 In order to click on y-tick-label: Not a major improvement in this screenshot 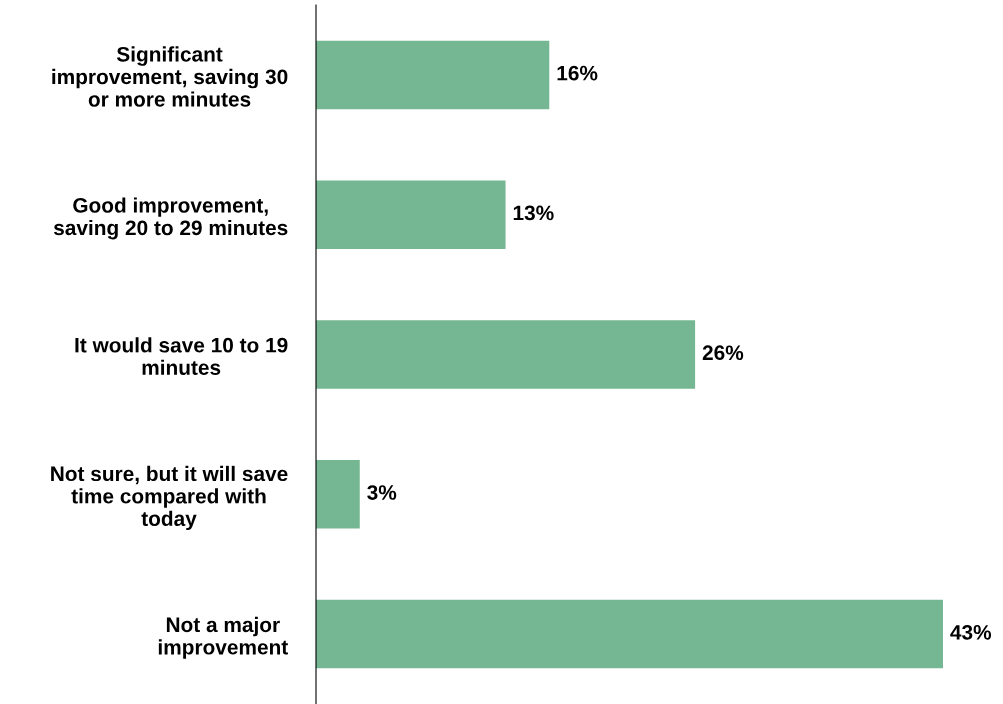, I will do `click(223, 637)`.